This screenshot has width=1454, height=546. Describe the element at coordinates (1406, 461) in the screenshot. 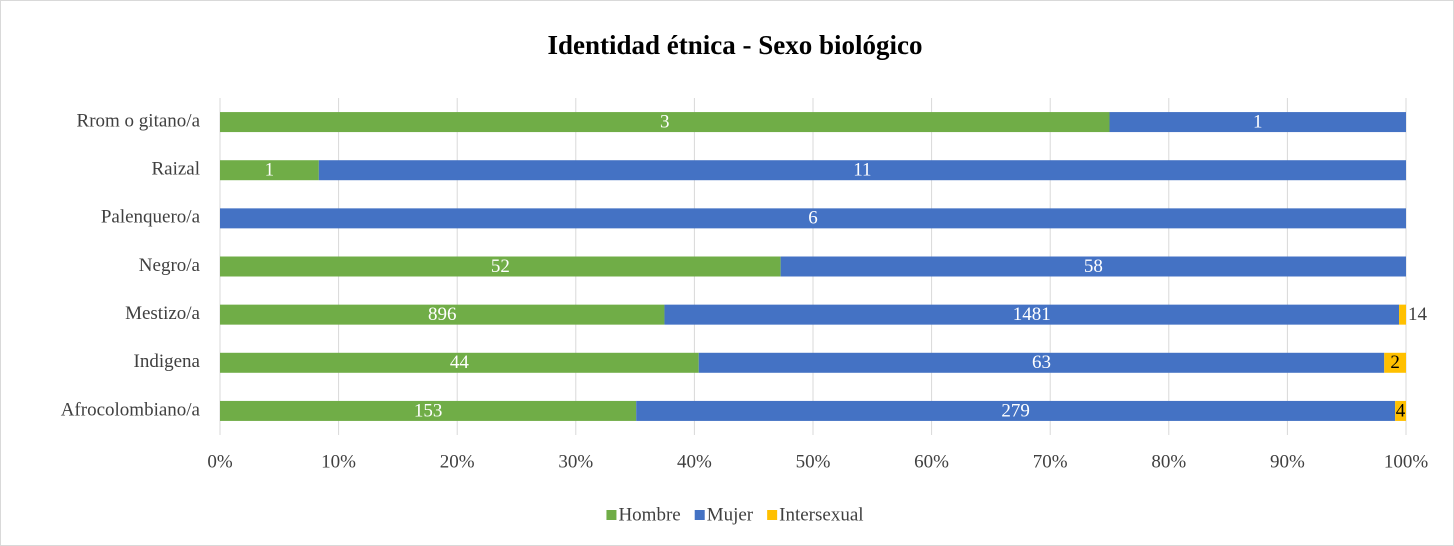

I see `x-tick-label: 100%` at that location.